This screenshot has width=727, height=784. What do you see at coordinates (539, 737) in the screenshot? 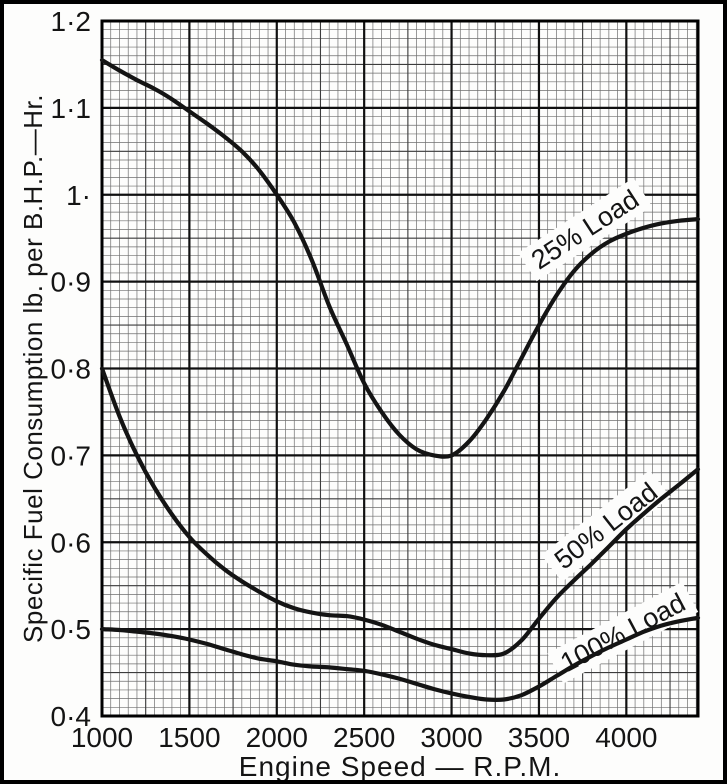
I see `x-tick-label: 3500` at bounding box center [539, 737].